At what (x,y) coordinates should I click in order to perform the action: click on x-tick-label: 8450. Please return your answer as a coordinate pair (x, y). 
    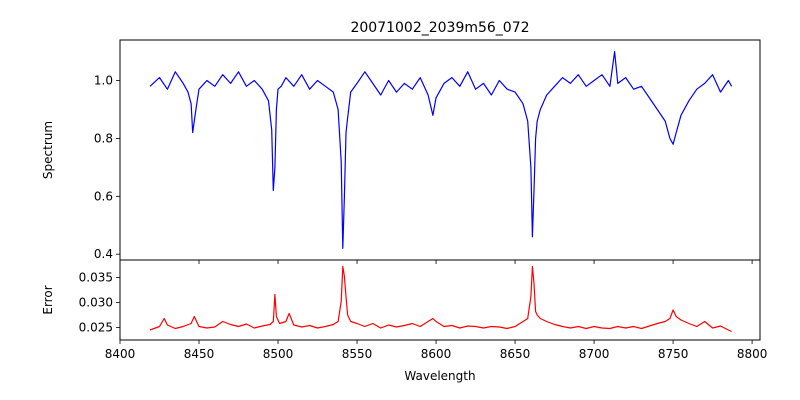
    Looking at the image, I should click on (199, 354).